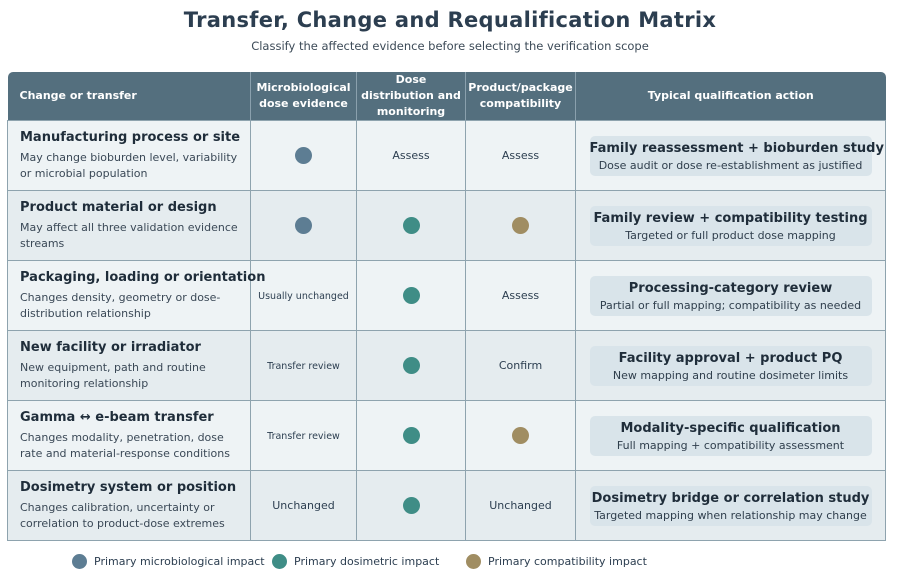  Describe the element at coordinates (730, 445) in the screenshot. I see `action-description: Full mapping + compatibility assessment` at that location.